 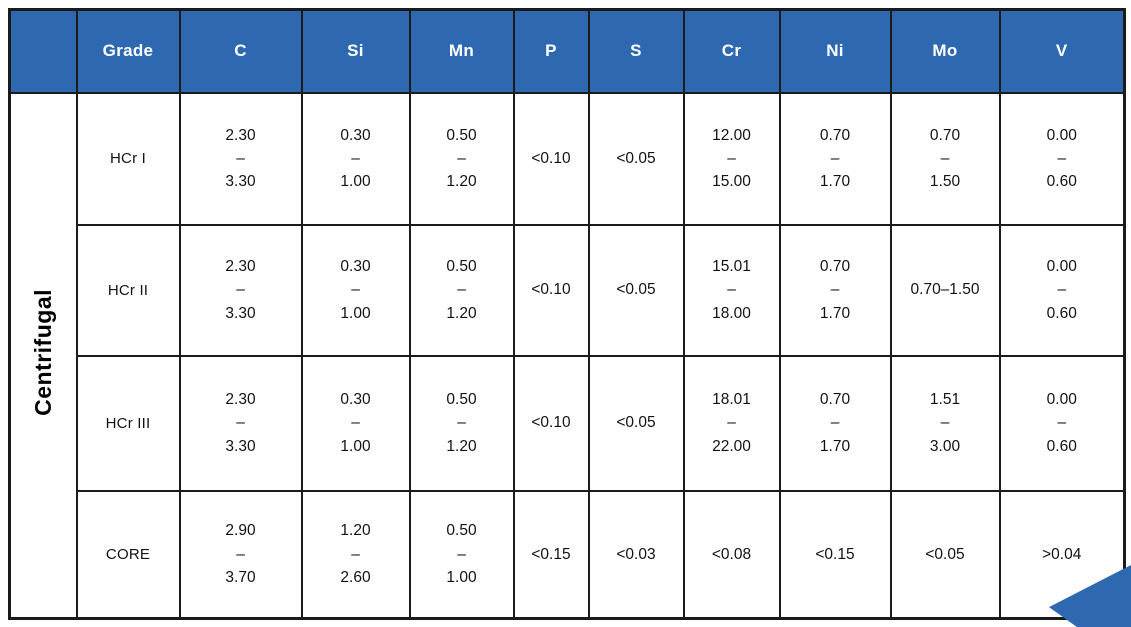 I want to click on value-cell-mo: 1.51 – 3.00, so click(x=945, y=423).